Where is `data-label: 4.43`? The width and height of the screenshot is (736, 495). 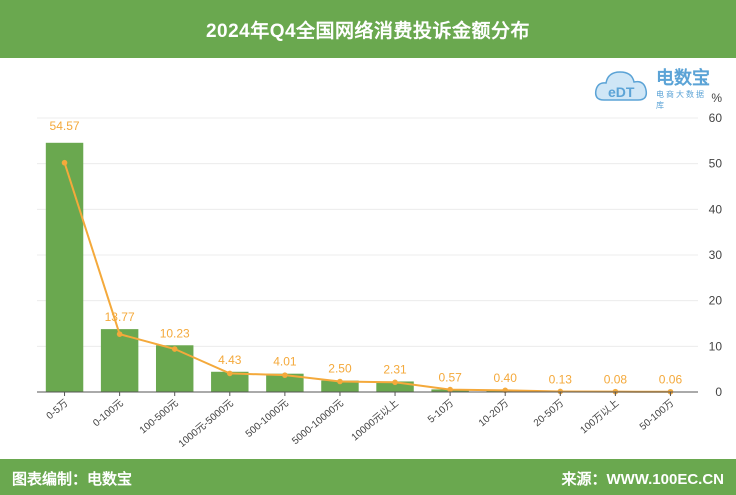
data-label: 4.43 is located at coordinates (230, 360).